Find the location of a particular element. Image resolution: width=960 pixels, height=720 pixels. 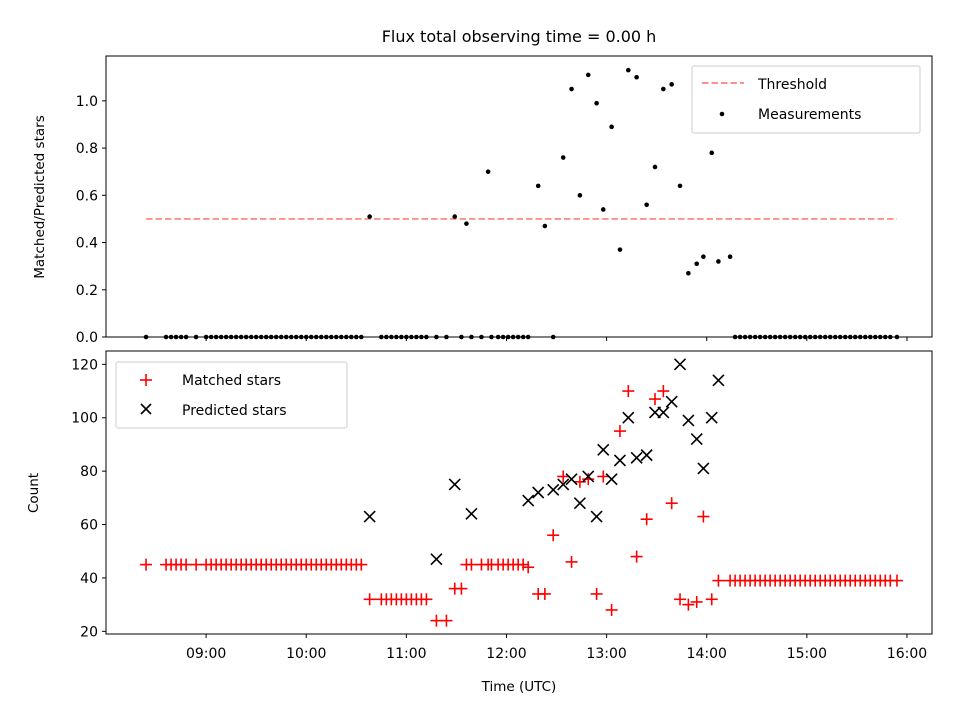

ratio-legend-box is located at coordinates (806, 99).